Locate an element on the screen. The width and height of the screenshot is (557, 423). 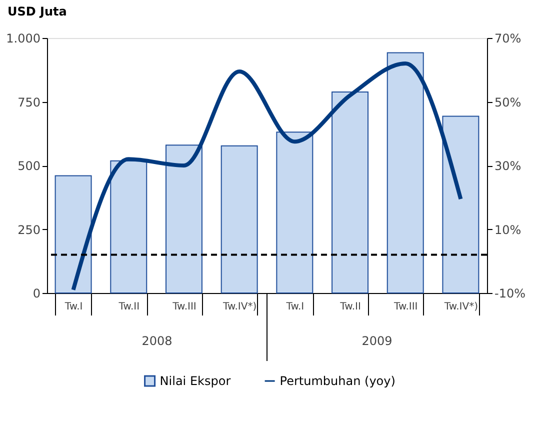
y2-tick-label: 70% is located at coordinates (508, 39).